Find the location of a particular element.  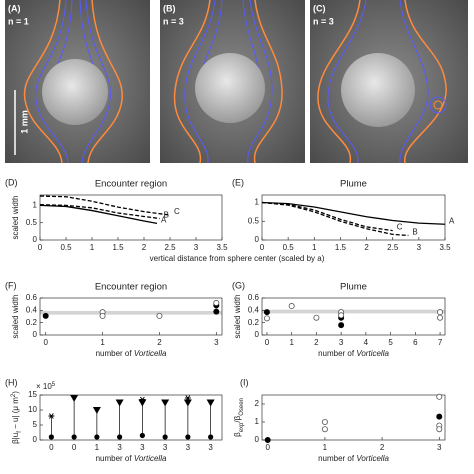

series-label: A is located at coordinates (452, 220).